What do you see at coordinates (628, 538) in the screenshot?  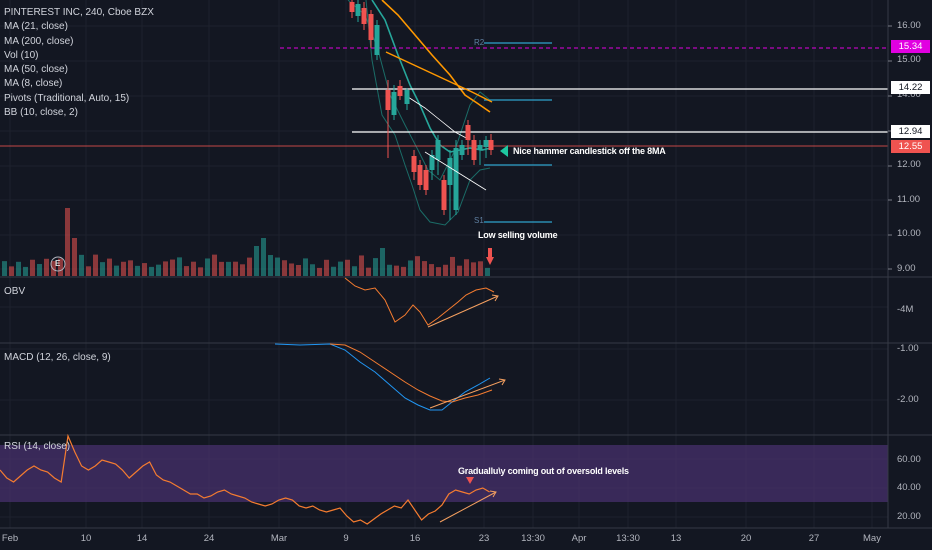 I see `time-axis-label: 13:30` at bounding box center [628, 538].